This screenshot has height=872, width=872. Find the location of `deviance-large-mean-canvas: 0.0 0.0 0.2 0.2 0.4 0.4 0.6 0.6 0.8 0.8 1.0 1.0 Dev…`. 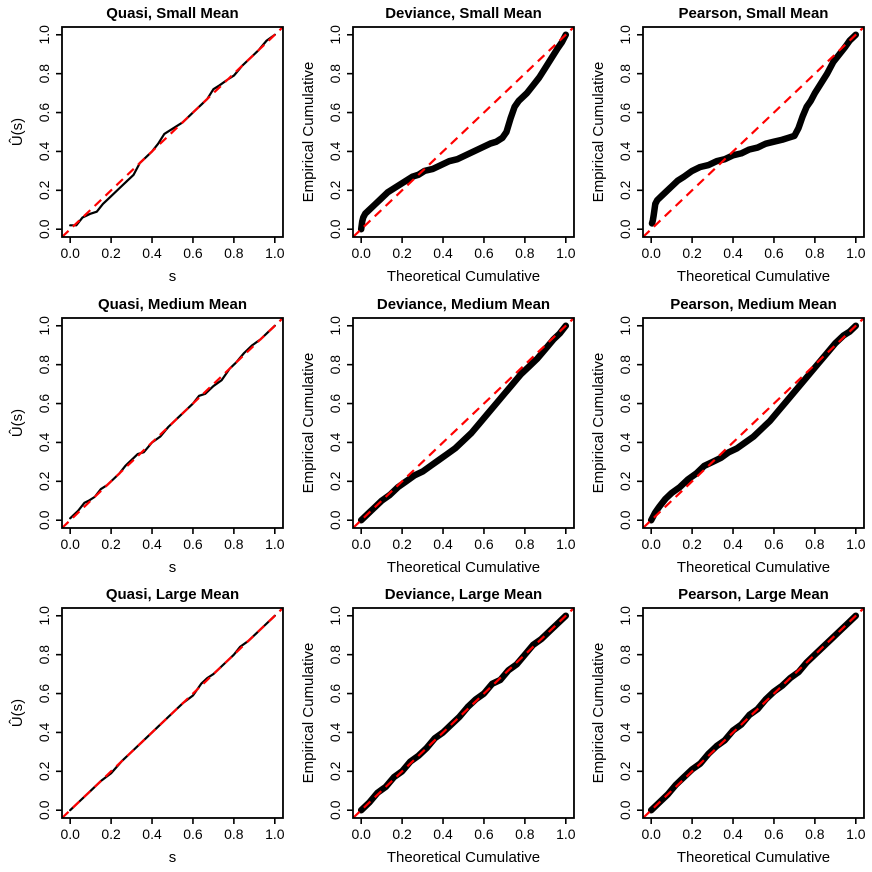

deviance-large-mean-canvas: 0.0 0.0 0.2 0.2 0.4 0.4 0.6 0.6 0.8 0.8 1.0 1.0 Dev… is located at coordinates (438, 726).